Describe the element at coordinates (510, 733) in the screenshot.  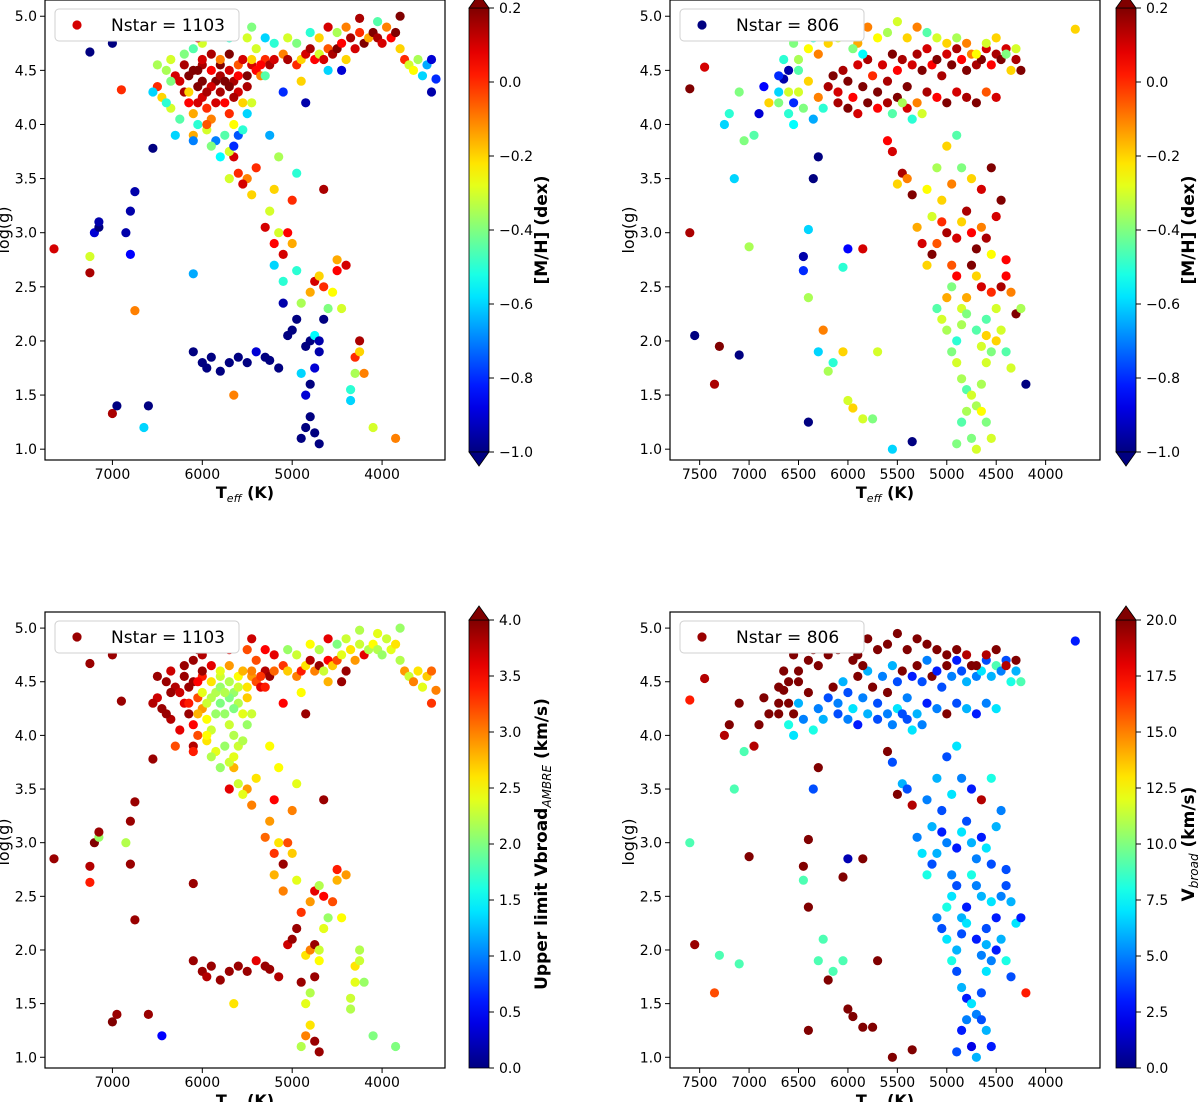
I see `colorbar-tick-label: 3.0` at that location.